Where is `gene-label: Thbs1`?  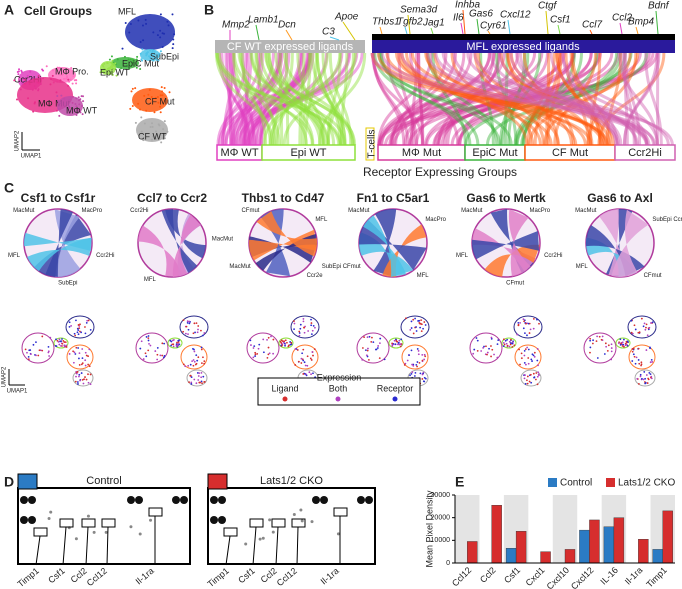 gene-label: Thbs1 is located at coordinates (386, 22).